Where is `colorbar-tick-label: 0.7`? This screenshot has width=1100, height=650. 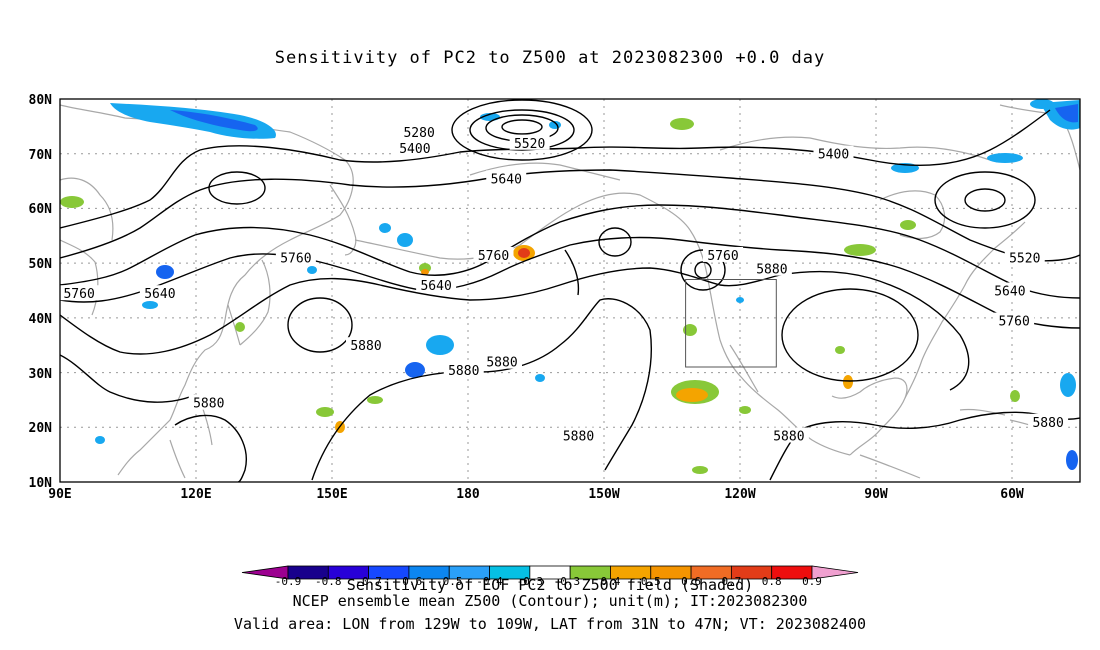 colorbar-tick-label: 0.7 is located at coordinates (731, 581).